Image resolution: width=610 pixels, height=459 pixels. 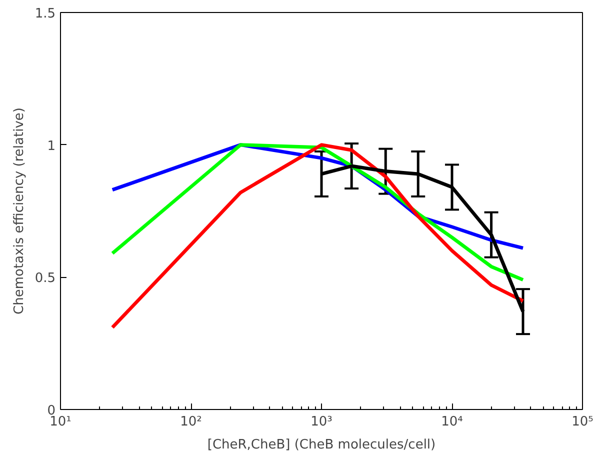 I want to click on x-tick-label: 10⁵, so click(x=583, y=422).